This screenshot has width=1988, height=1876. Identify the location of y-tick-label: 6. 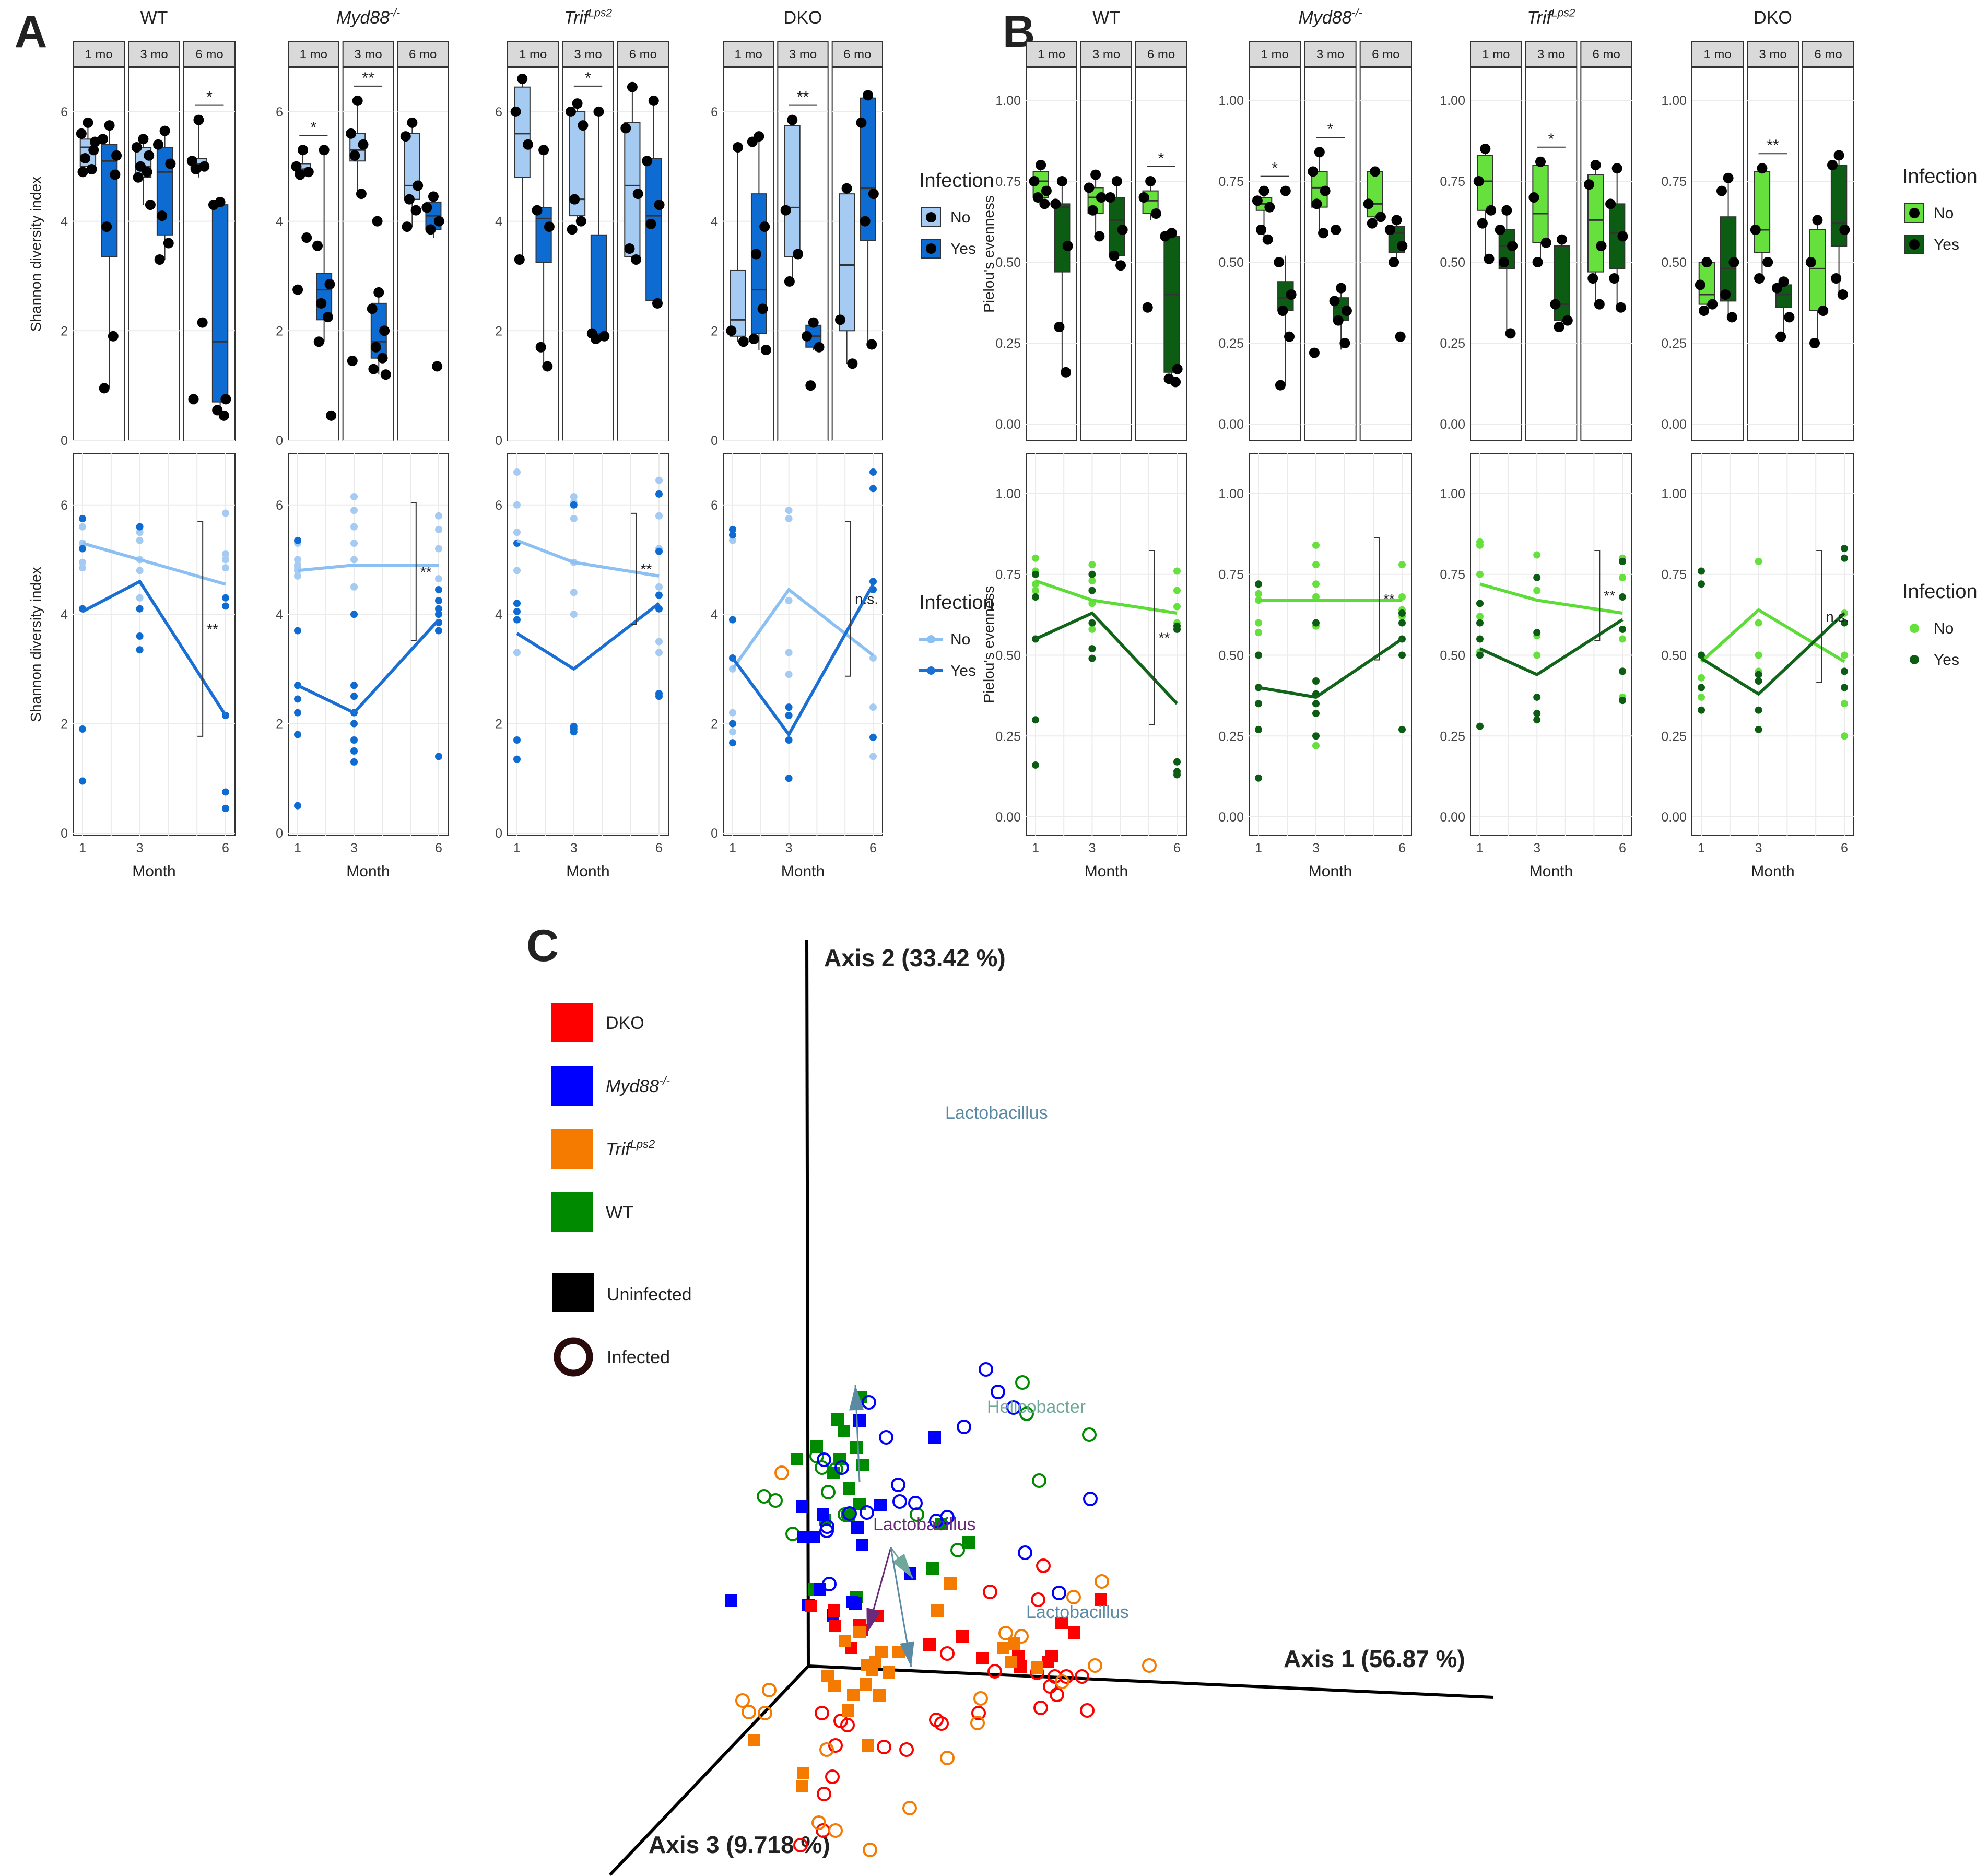
(498, 113).